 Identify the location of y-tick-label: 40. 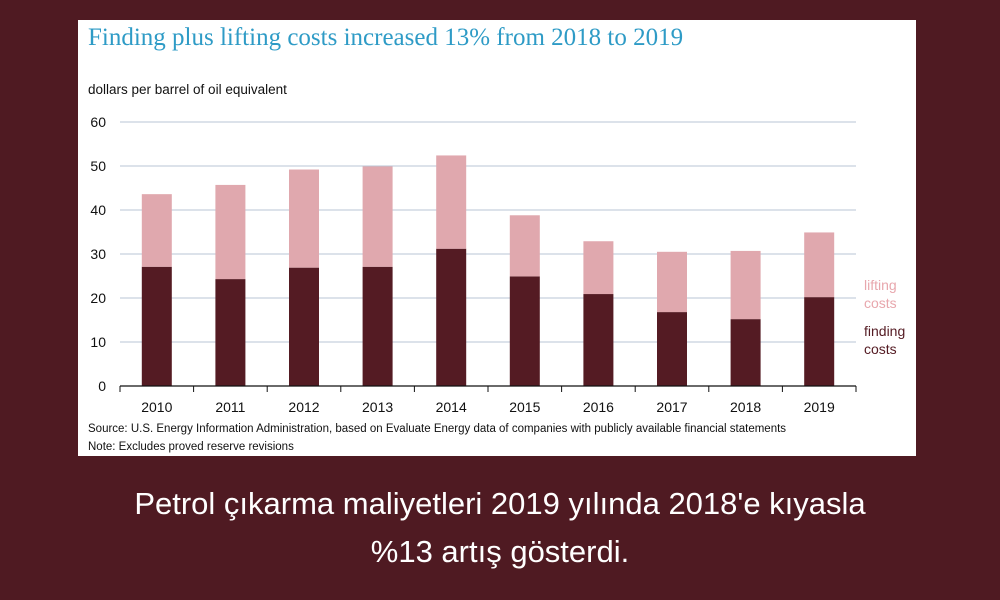
(98, 210).